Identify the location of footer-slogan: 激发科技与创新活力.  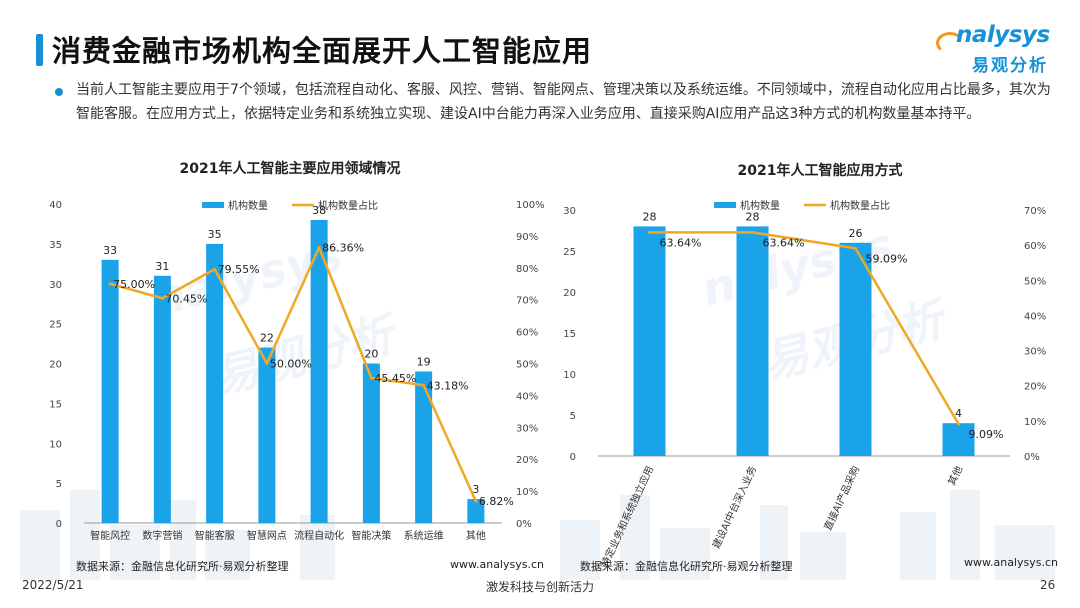
(539, 587).